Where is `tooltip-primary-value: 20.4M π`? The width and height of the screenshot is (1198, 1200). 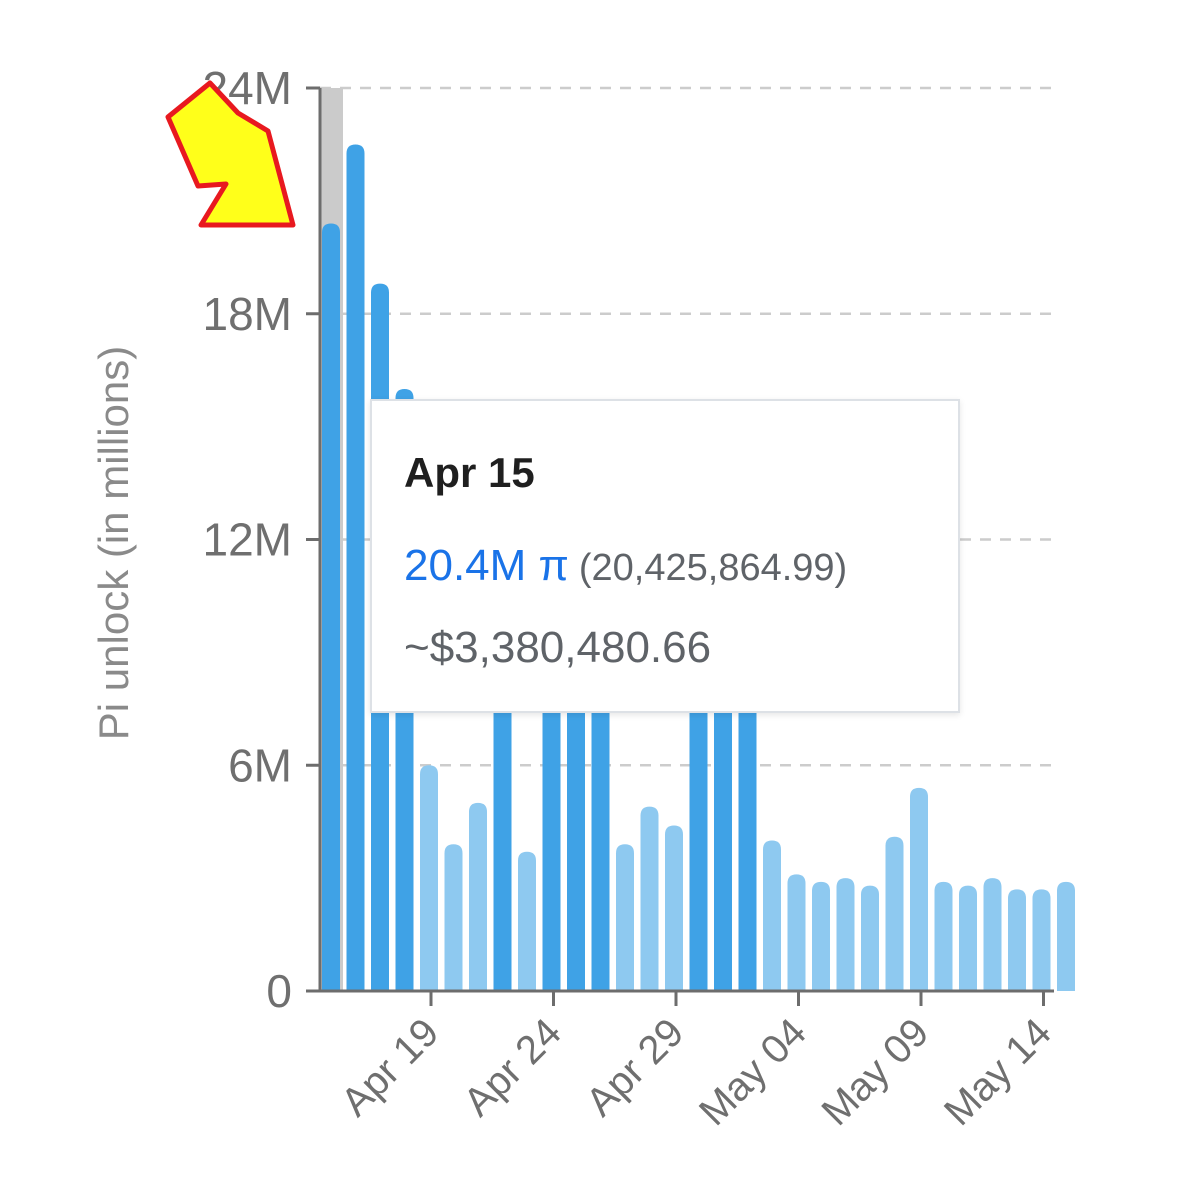 tooltip-primary-value: 20.4M π is located at coordinates (486, 565).